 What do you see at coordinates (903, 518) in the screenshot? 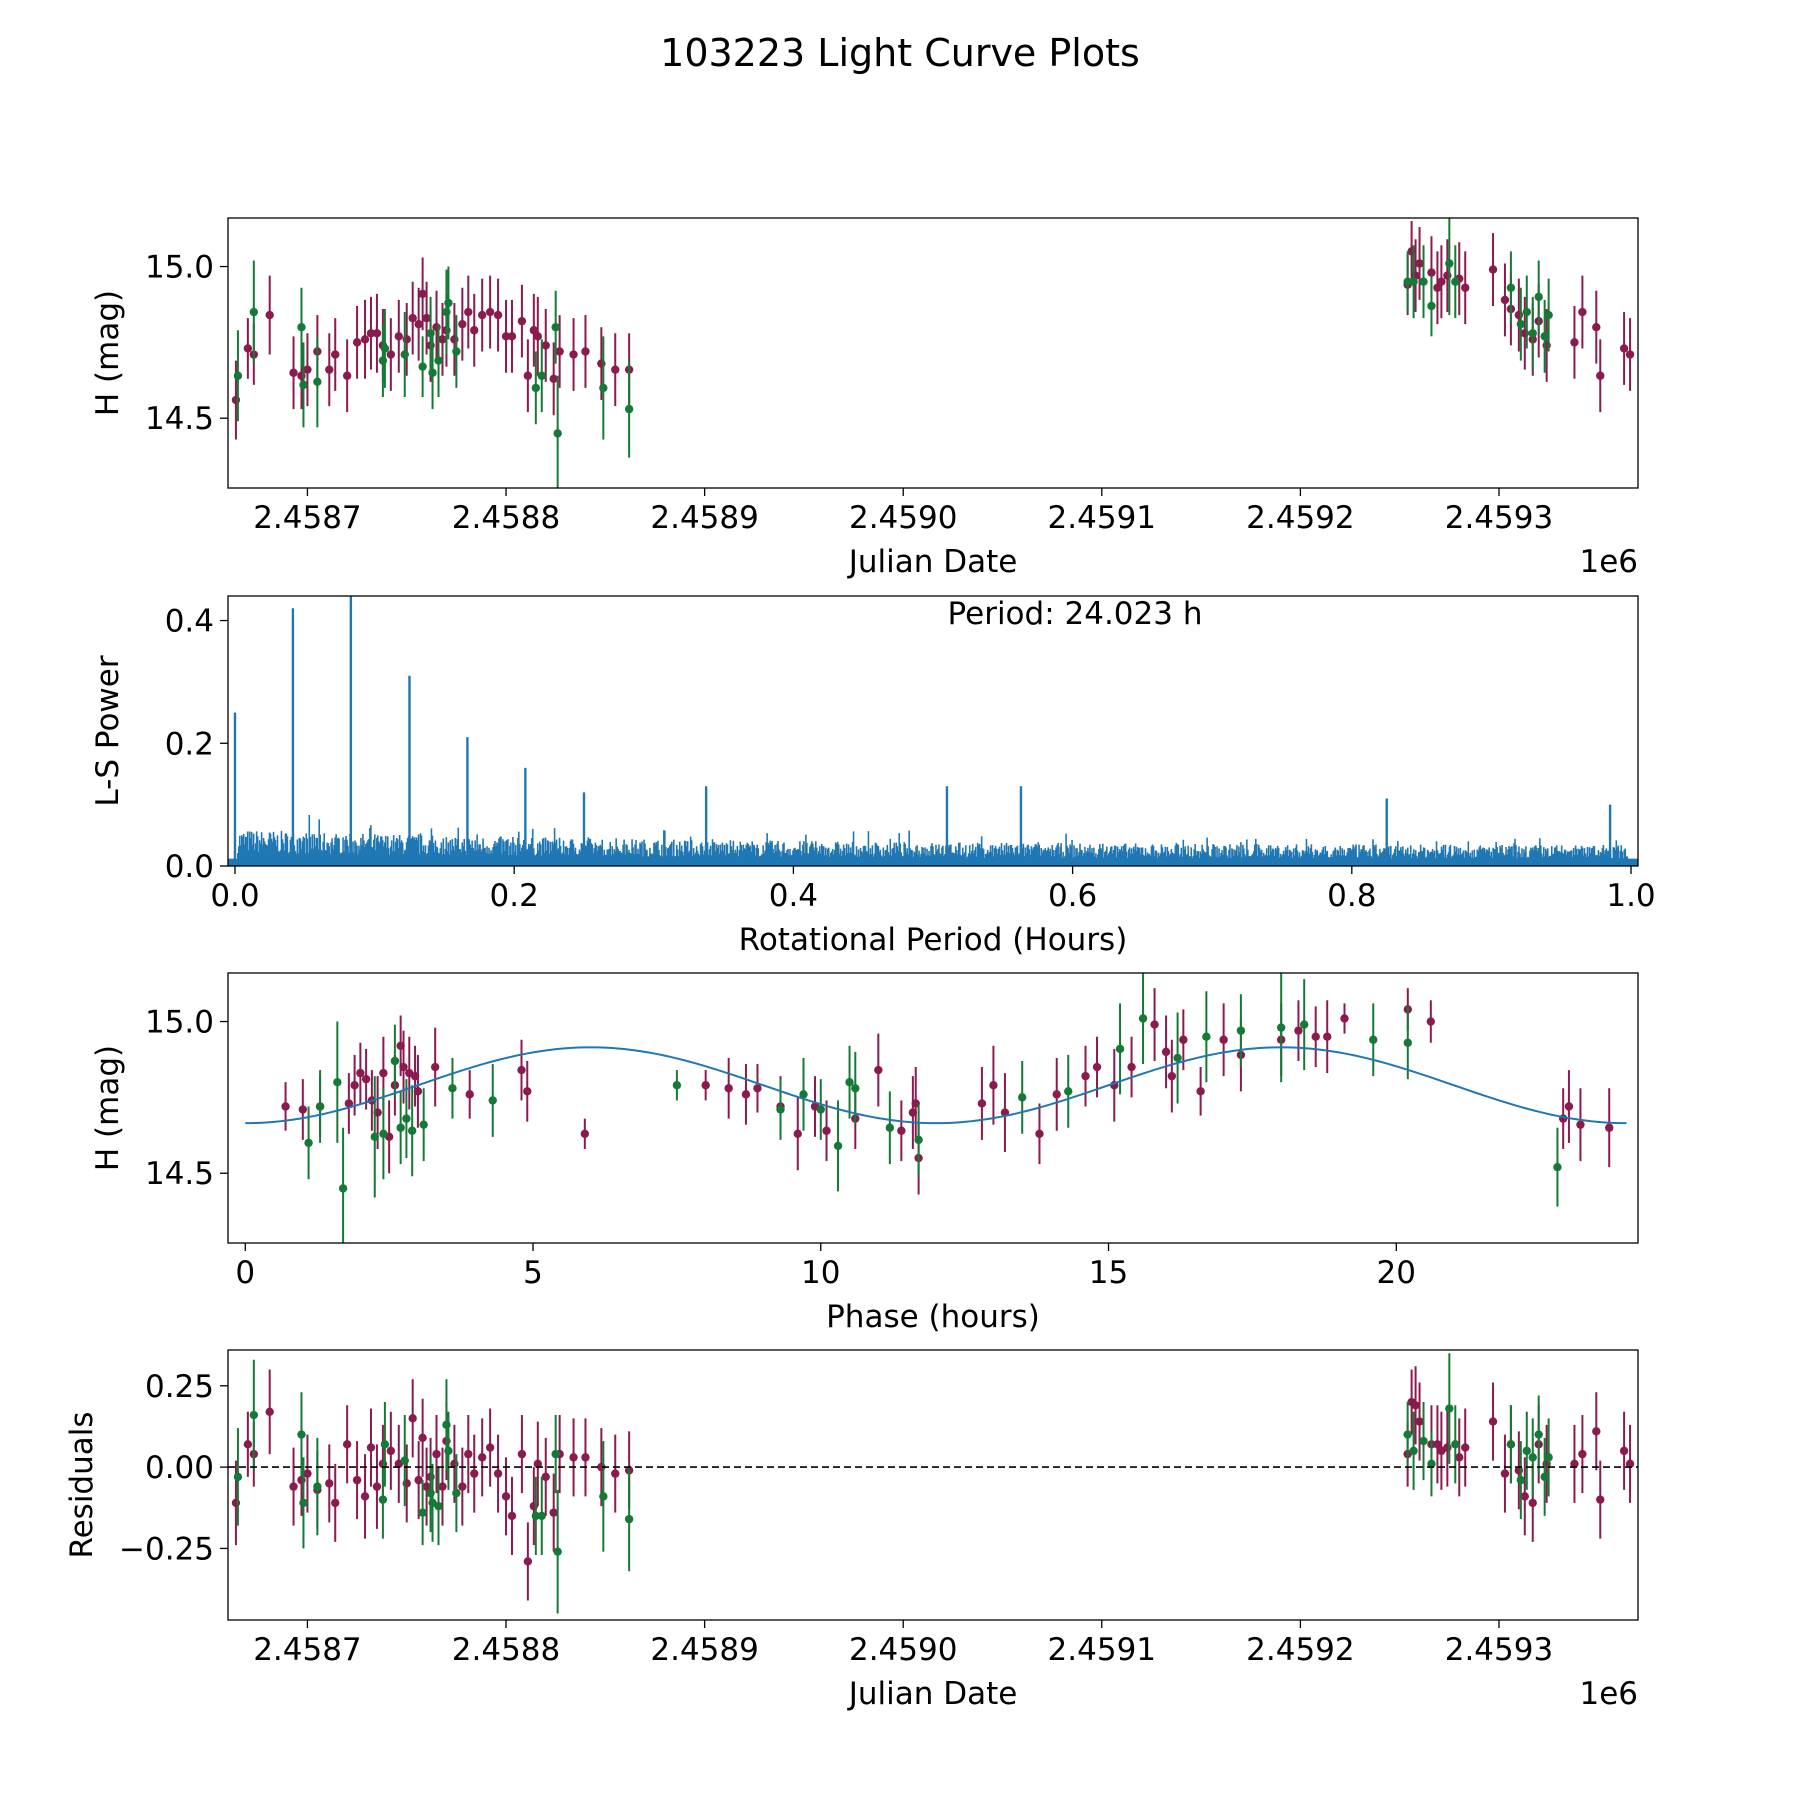
I see `x-tick-label: 2.4590` at bounding box center [903, 518].